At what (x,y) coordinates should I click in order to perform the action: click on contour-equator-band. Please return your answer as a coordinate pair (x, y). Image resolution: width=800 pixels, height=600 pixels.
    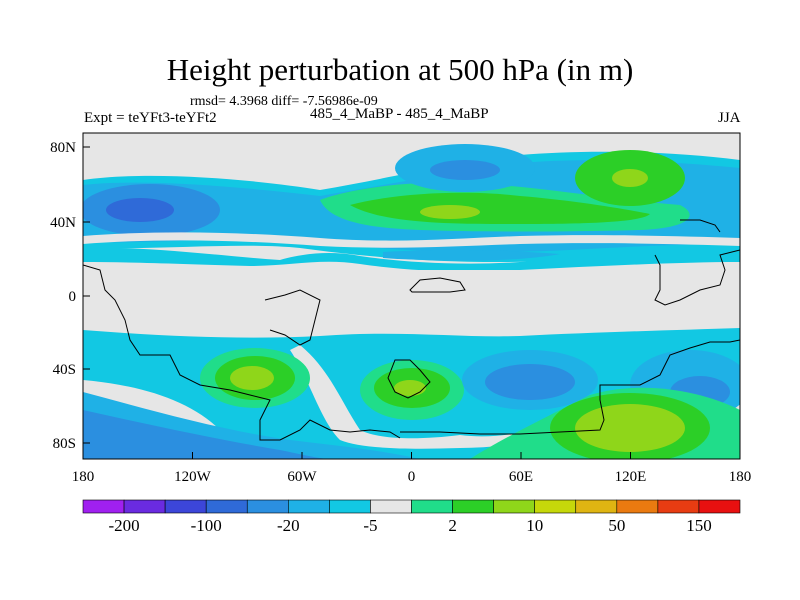
    Looking at the image, I should click on (411, 297).